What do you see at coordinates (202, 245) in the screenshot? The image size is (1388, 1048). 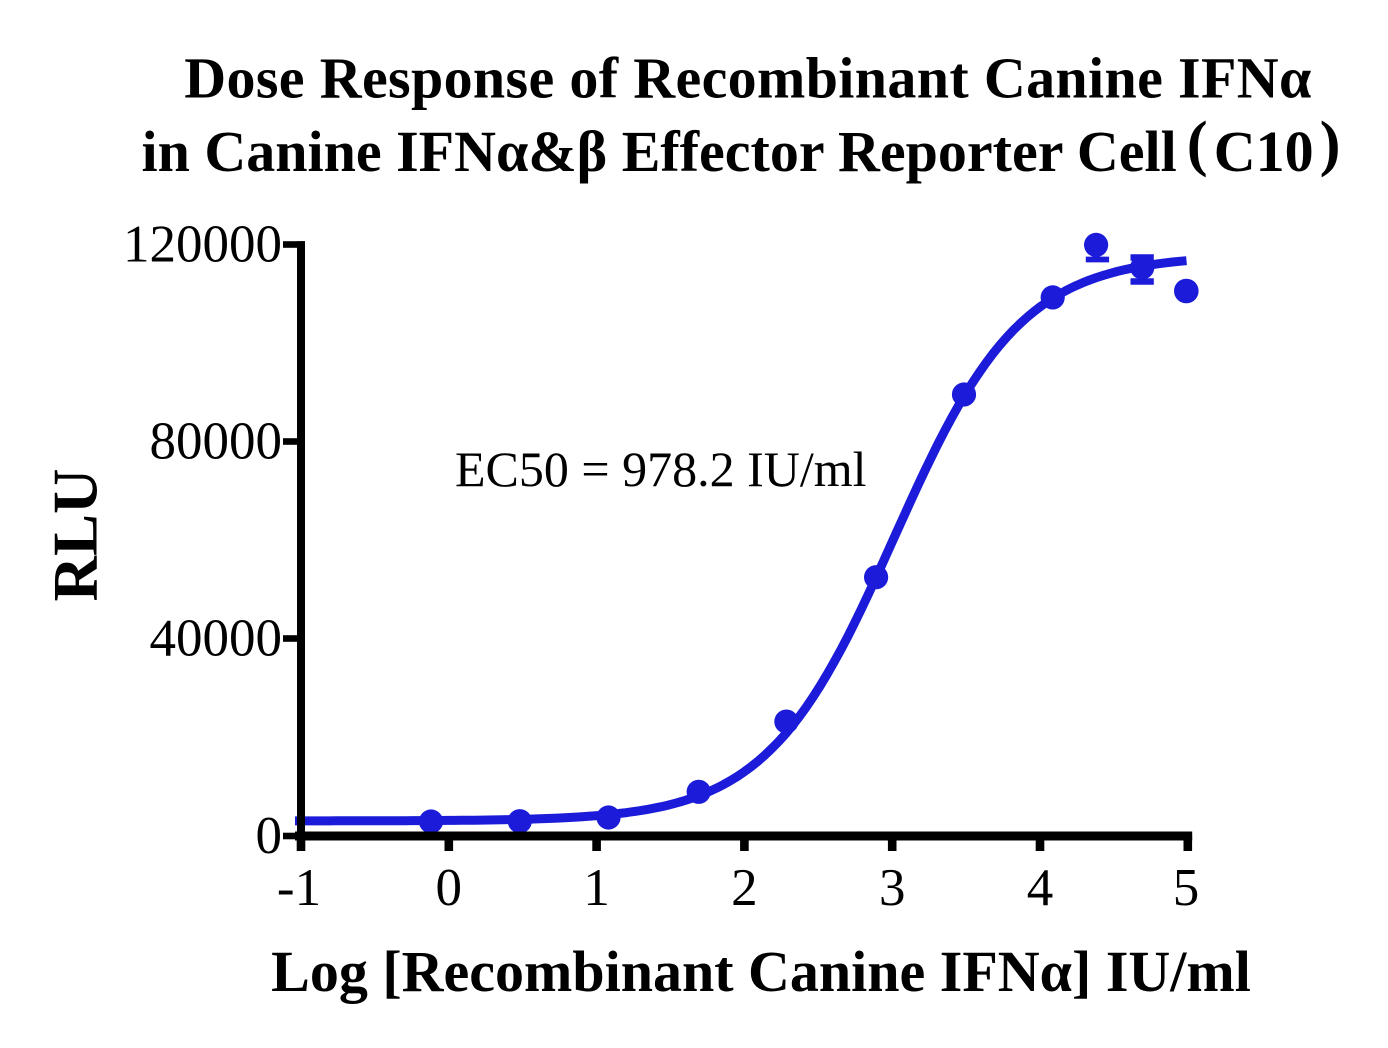 I see `svg-text: 120000` at bounding box center [202, 245].